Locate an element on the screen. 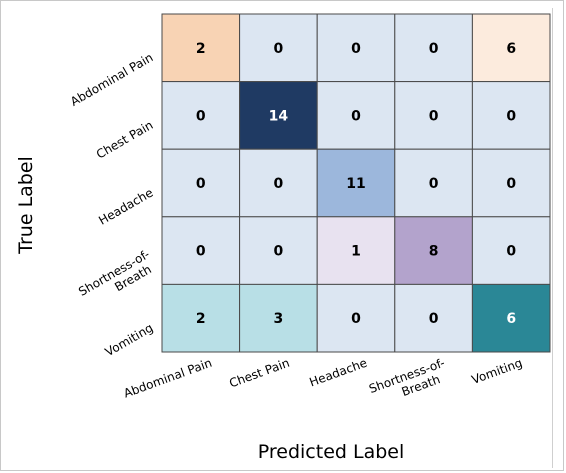  y-axis-label: True Label is located at coordinates (26, 205).